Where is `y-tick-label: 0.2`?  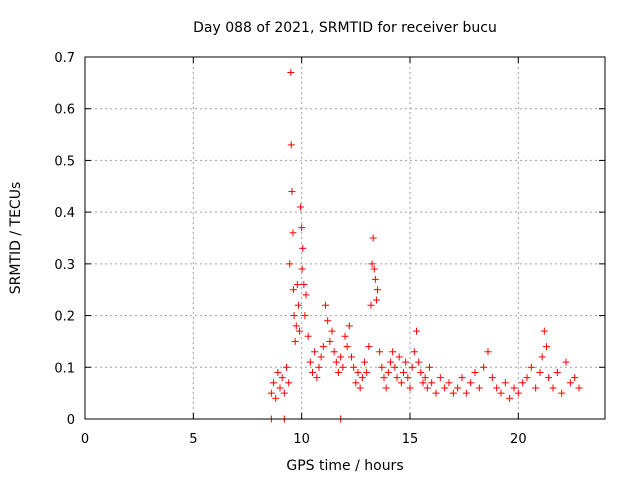
y-tick-label: 0.2 is located at coordinates (64, 317).